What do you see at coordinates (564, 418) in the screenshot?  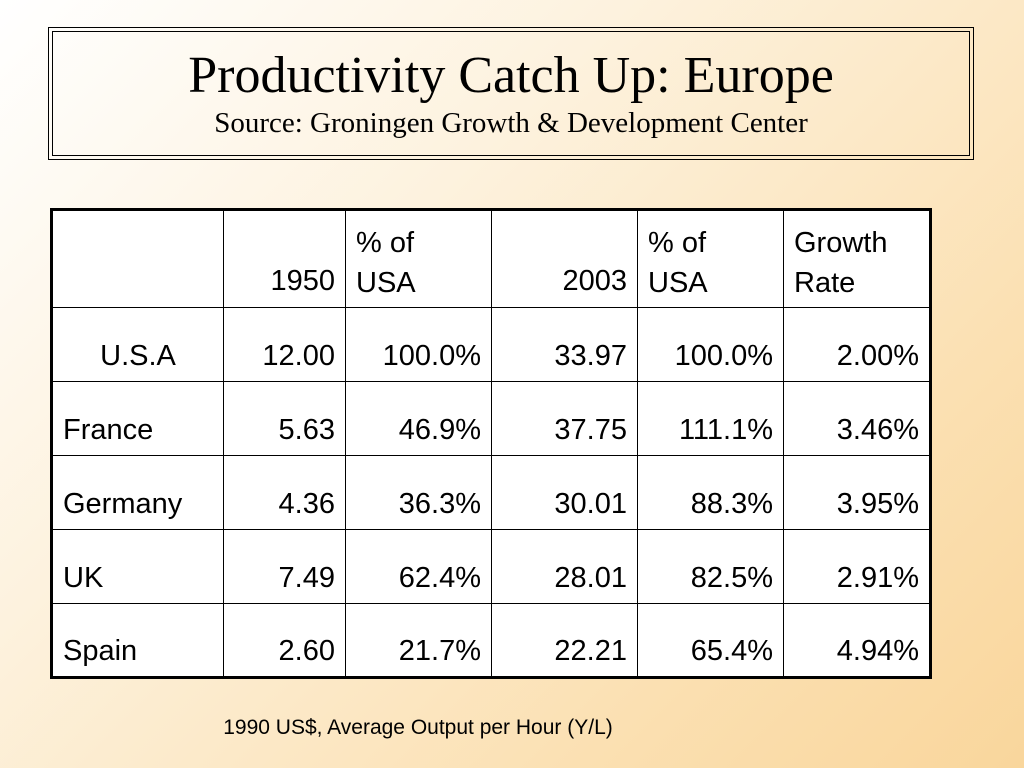 I see `value-2003-cell: 37.75` at bounding box center [564, 418].